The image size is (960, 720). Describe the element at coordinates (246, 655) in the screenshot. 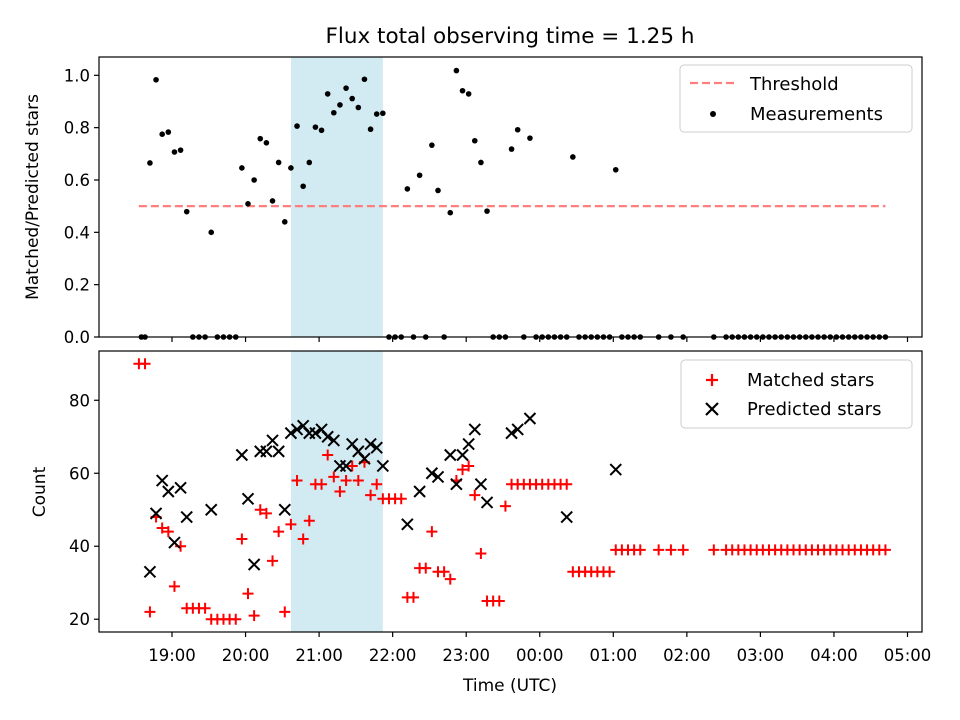

I see `x-tick-label: 20:00` at that location.